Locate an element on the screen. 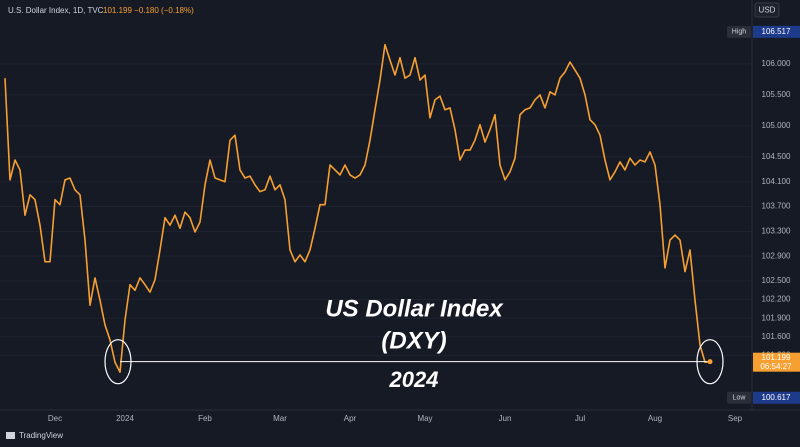 The height and width of the screenshot is (447, 800). x-tick-label: Jun is located at coordinates (505, 418).